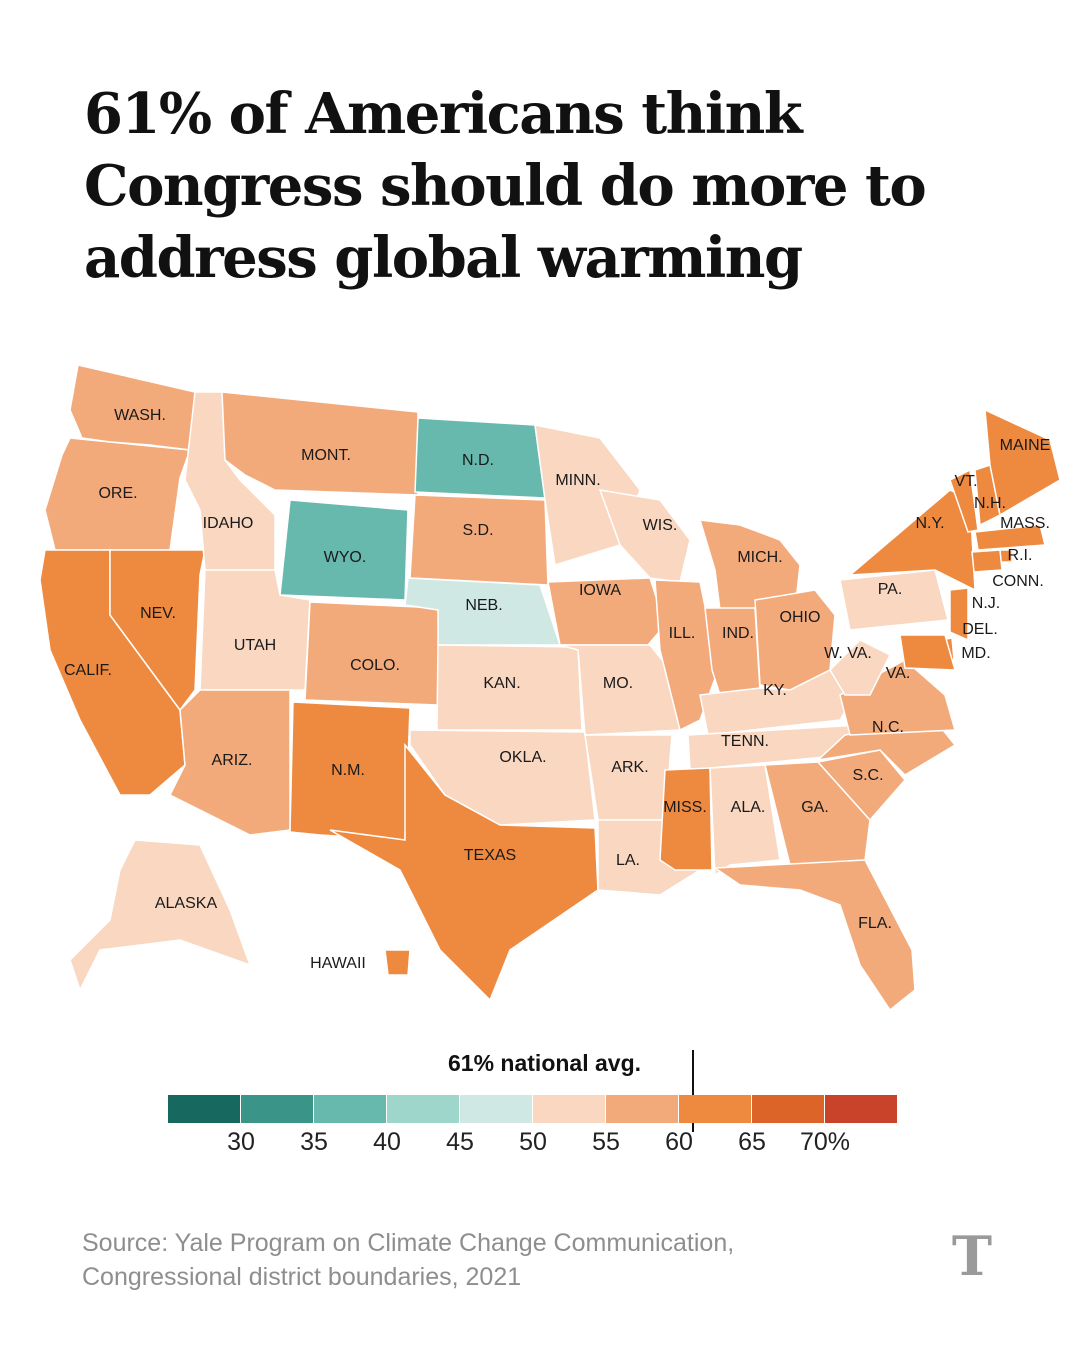 Image resolution: width=1080 pixels, height=1350 pixels. Describe the element at coordinates (618, 683) in the screenshot. I see `state-label-mo: MO.` at that location.